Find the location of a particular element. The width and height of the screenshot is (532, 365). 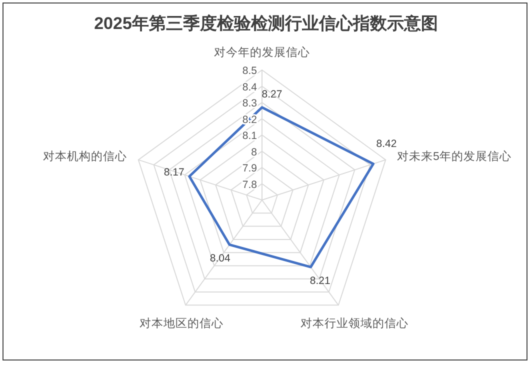

spoke-label: 对未来5年的发展信心 is located at coordinates (454, 156).